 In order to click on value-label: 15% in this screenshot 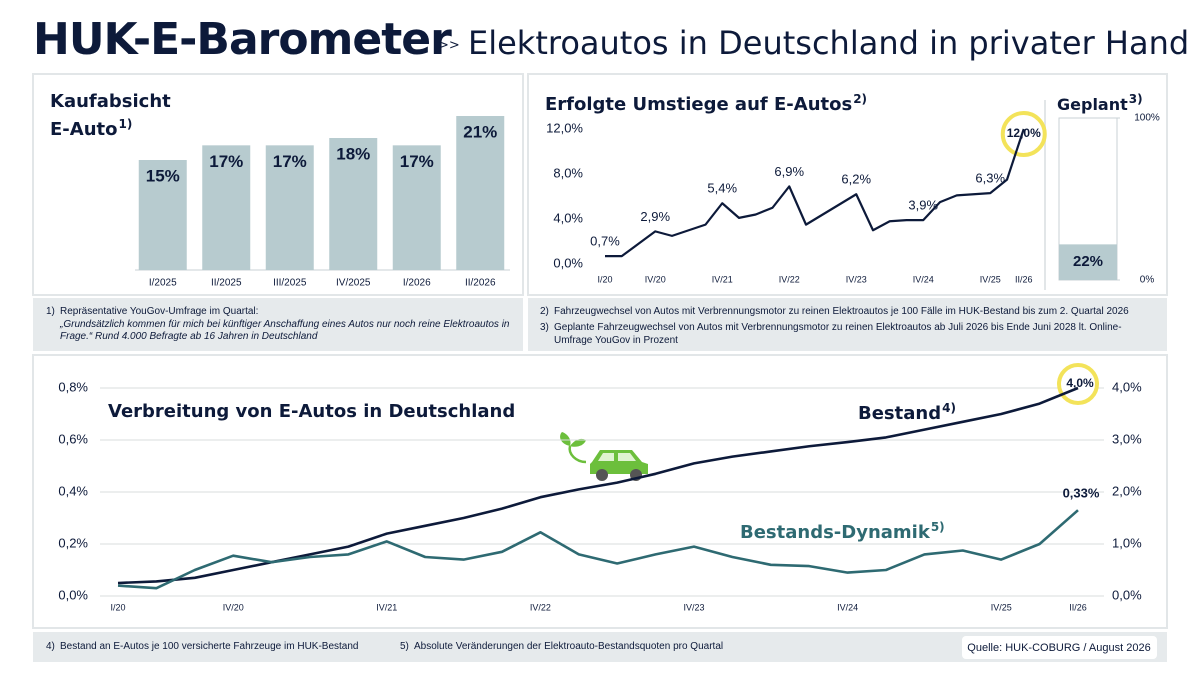, I will do `click(163, 175)`.